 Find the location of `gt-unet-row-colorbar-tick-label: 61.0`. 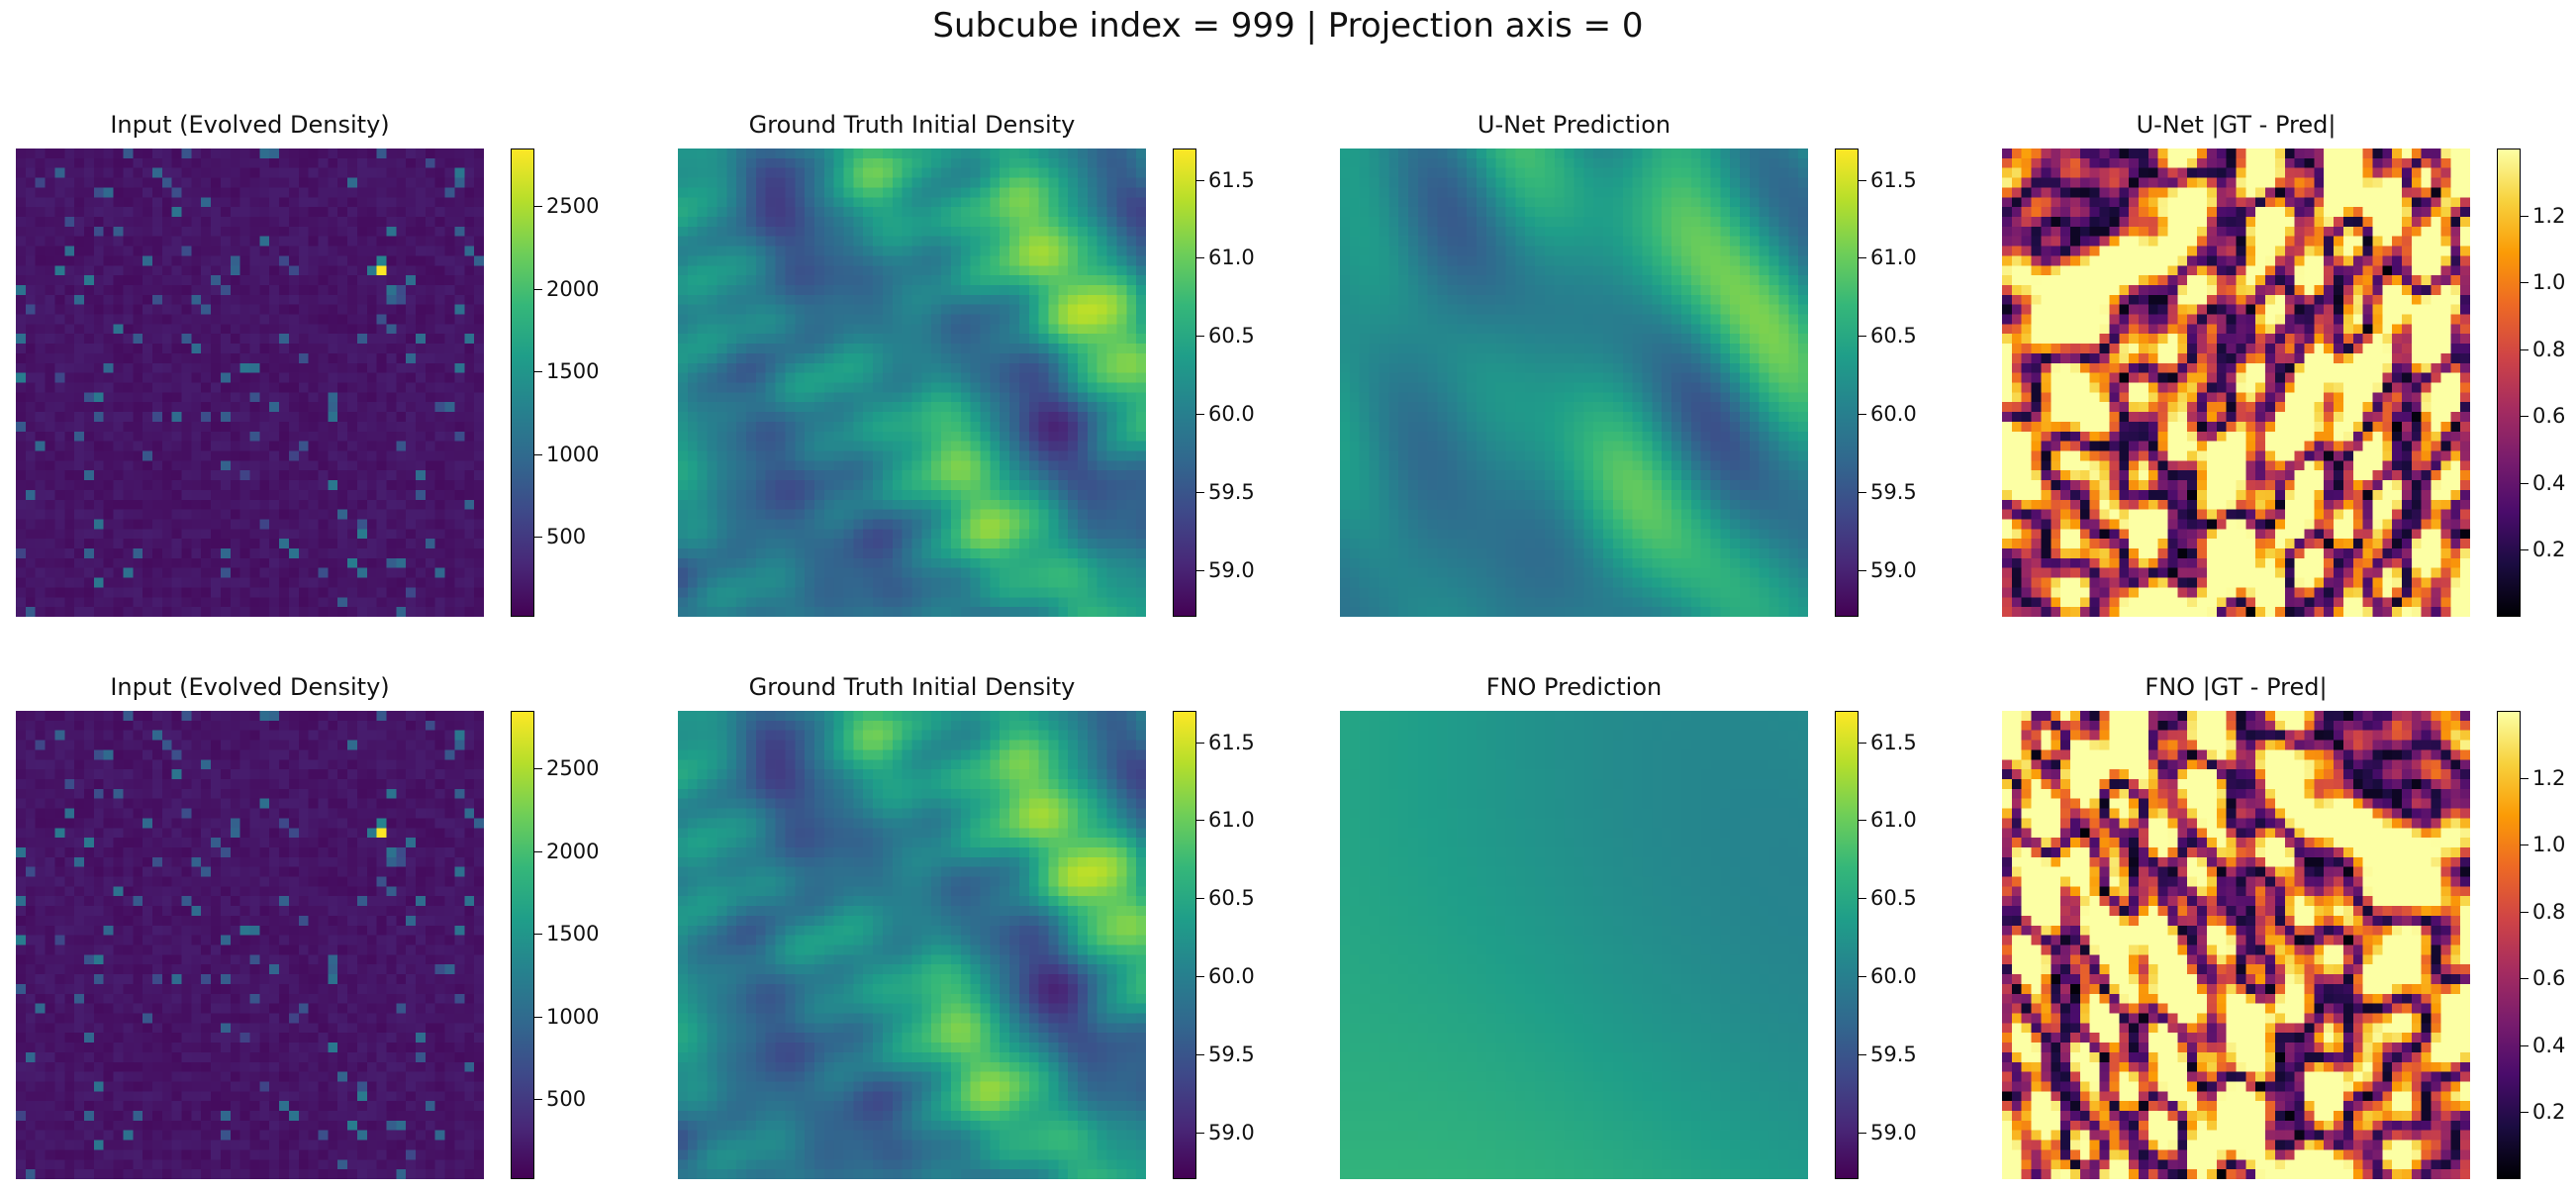

gt-unet-row-colorbar-tick-label: 61.0 is located at coordinates (1231, 258).